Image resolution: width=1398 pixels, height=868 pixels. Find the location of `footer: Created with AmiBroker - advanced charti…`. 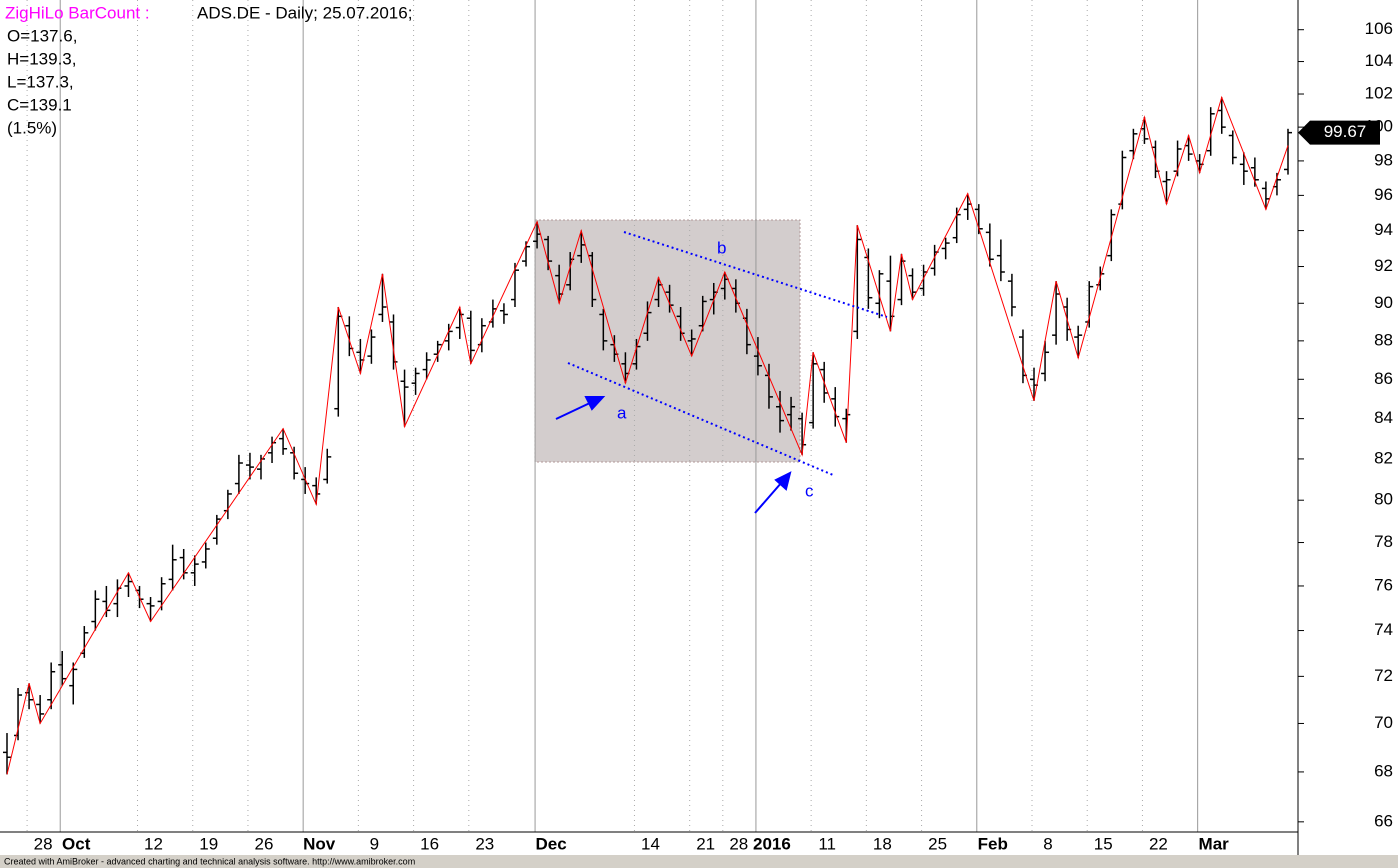

footer: Created with AmiBroker - advanced charti… is located at coordinates (209, 861).